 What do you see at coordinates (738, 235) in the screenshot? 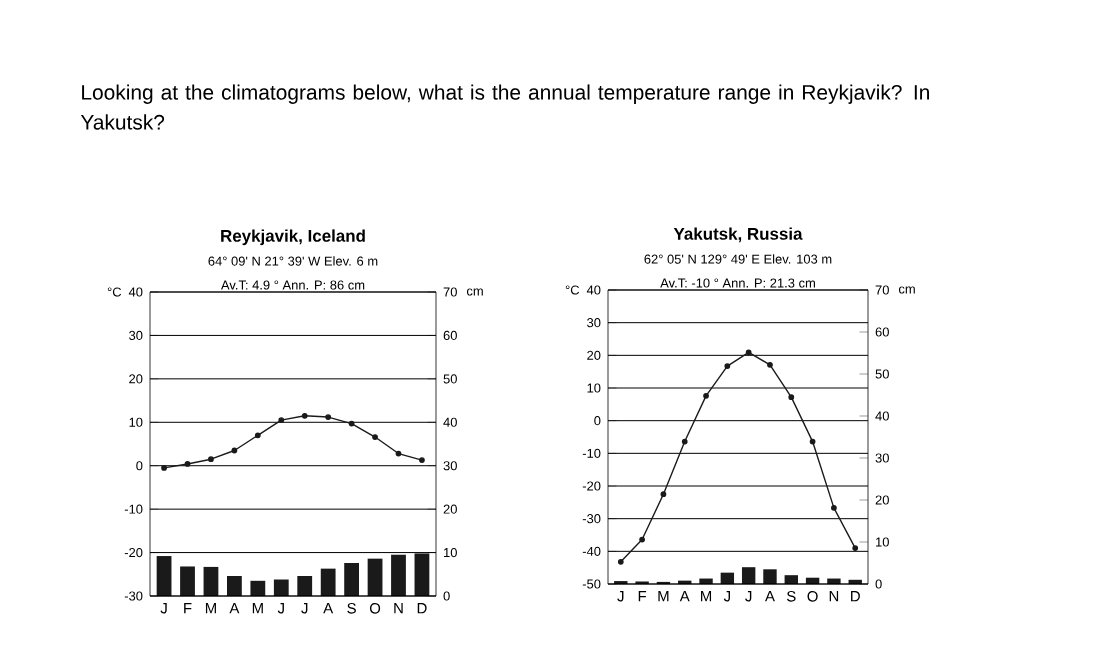
I see `chart-title: Yakutsk, Russia` at bounding box center [738, 235].